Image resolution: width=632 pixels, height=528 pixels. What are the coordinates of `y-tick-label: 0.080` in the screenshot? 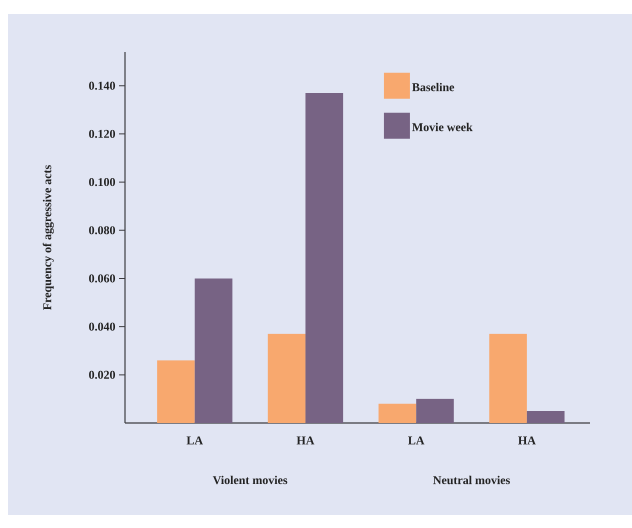 It's located at (102, 230).